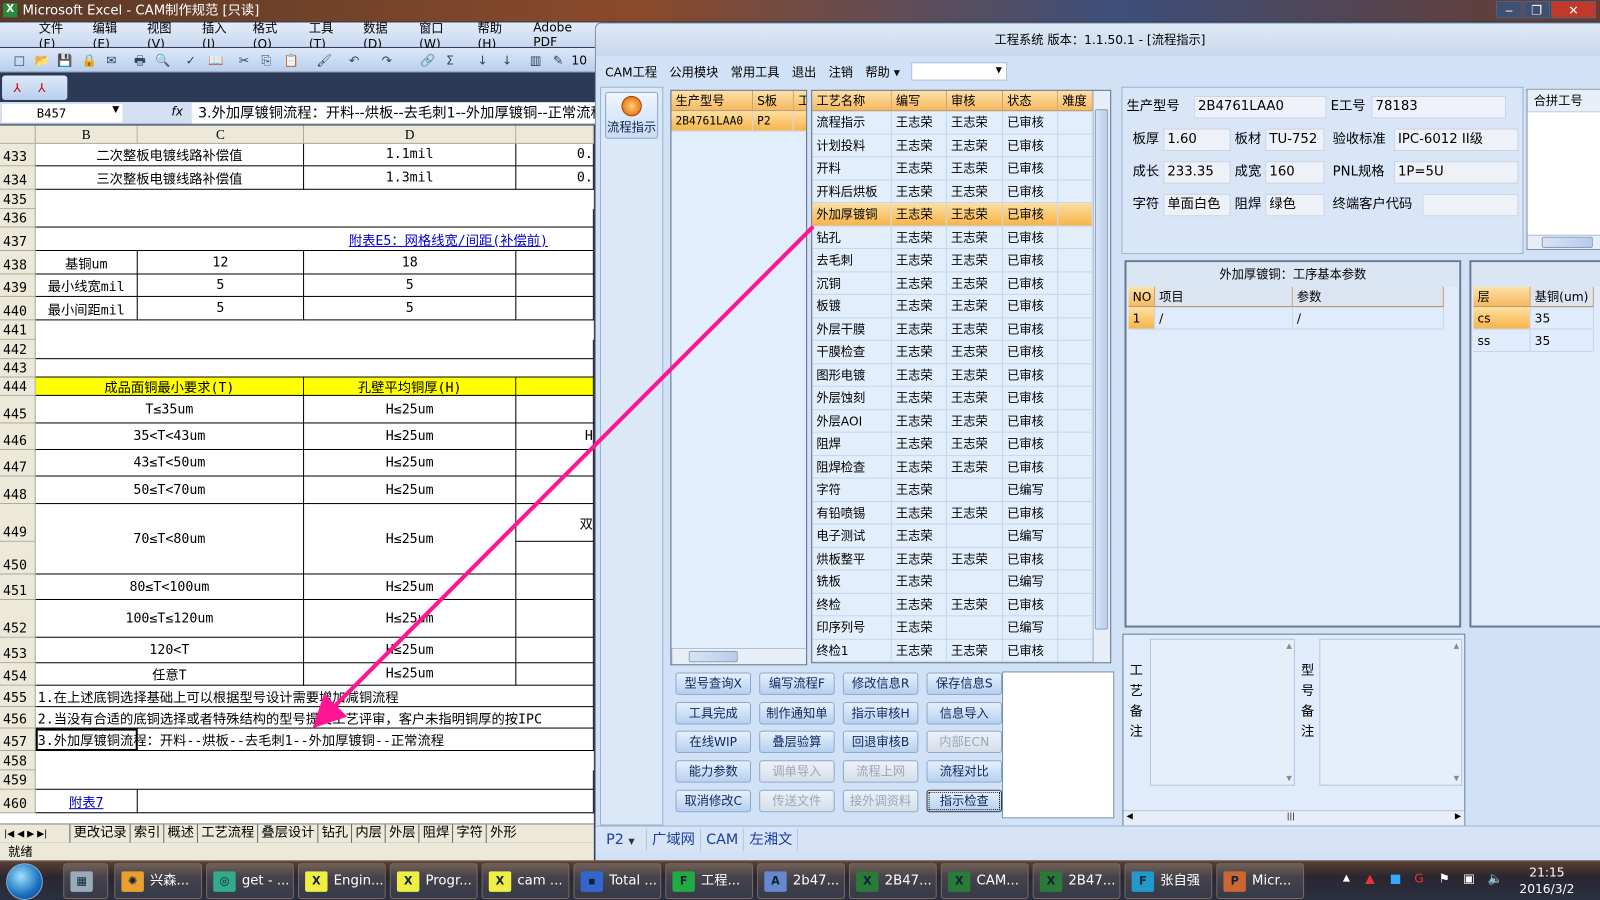  Describe the element at coordinates (1456, 172) in the screenshot. I see `pnl-field: 1P=5U` at that location.